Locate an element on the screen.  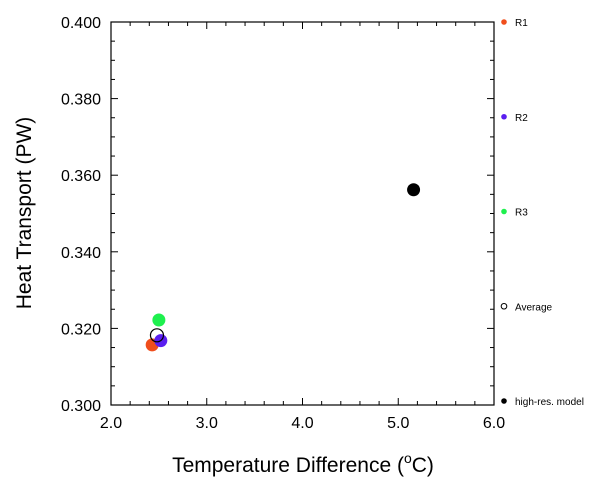
x-axis-unit-superscript: o is located at coordinates (408, 458).